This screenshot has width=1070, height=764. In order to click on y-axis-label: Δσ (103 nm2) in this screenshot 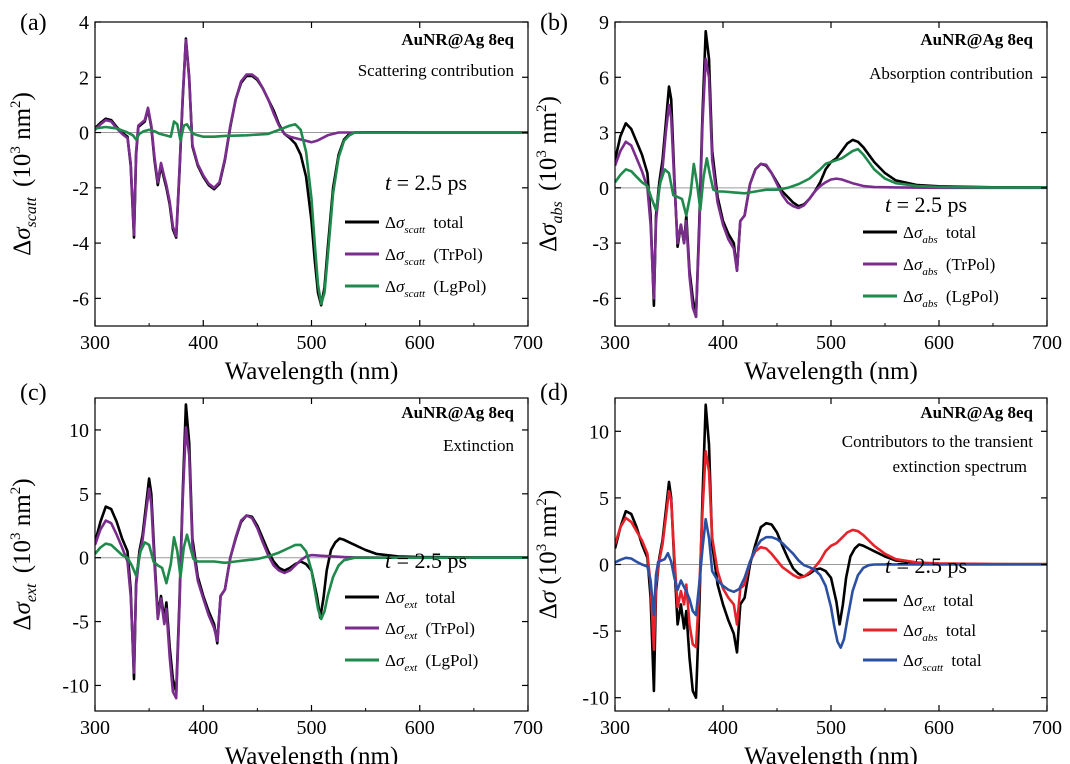, I will do `click(548, 555)`.